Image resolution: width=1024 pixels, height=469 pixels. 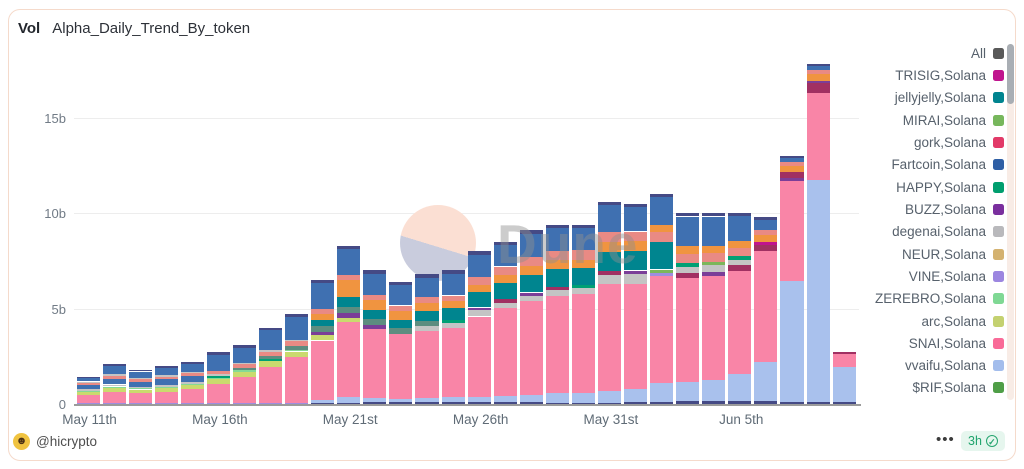 What do you see at coordinates (714, 273) in the screenshot?
I see `bar-segment-buzz` at bounding box center [714, 273].